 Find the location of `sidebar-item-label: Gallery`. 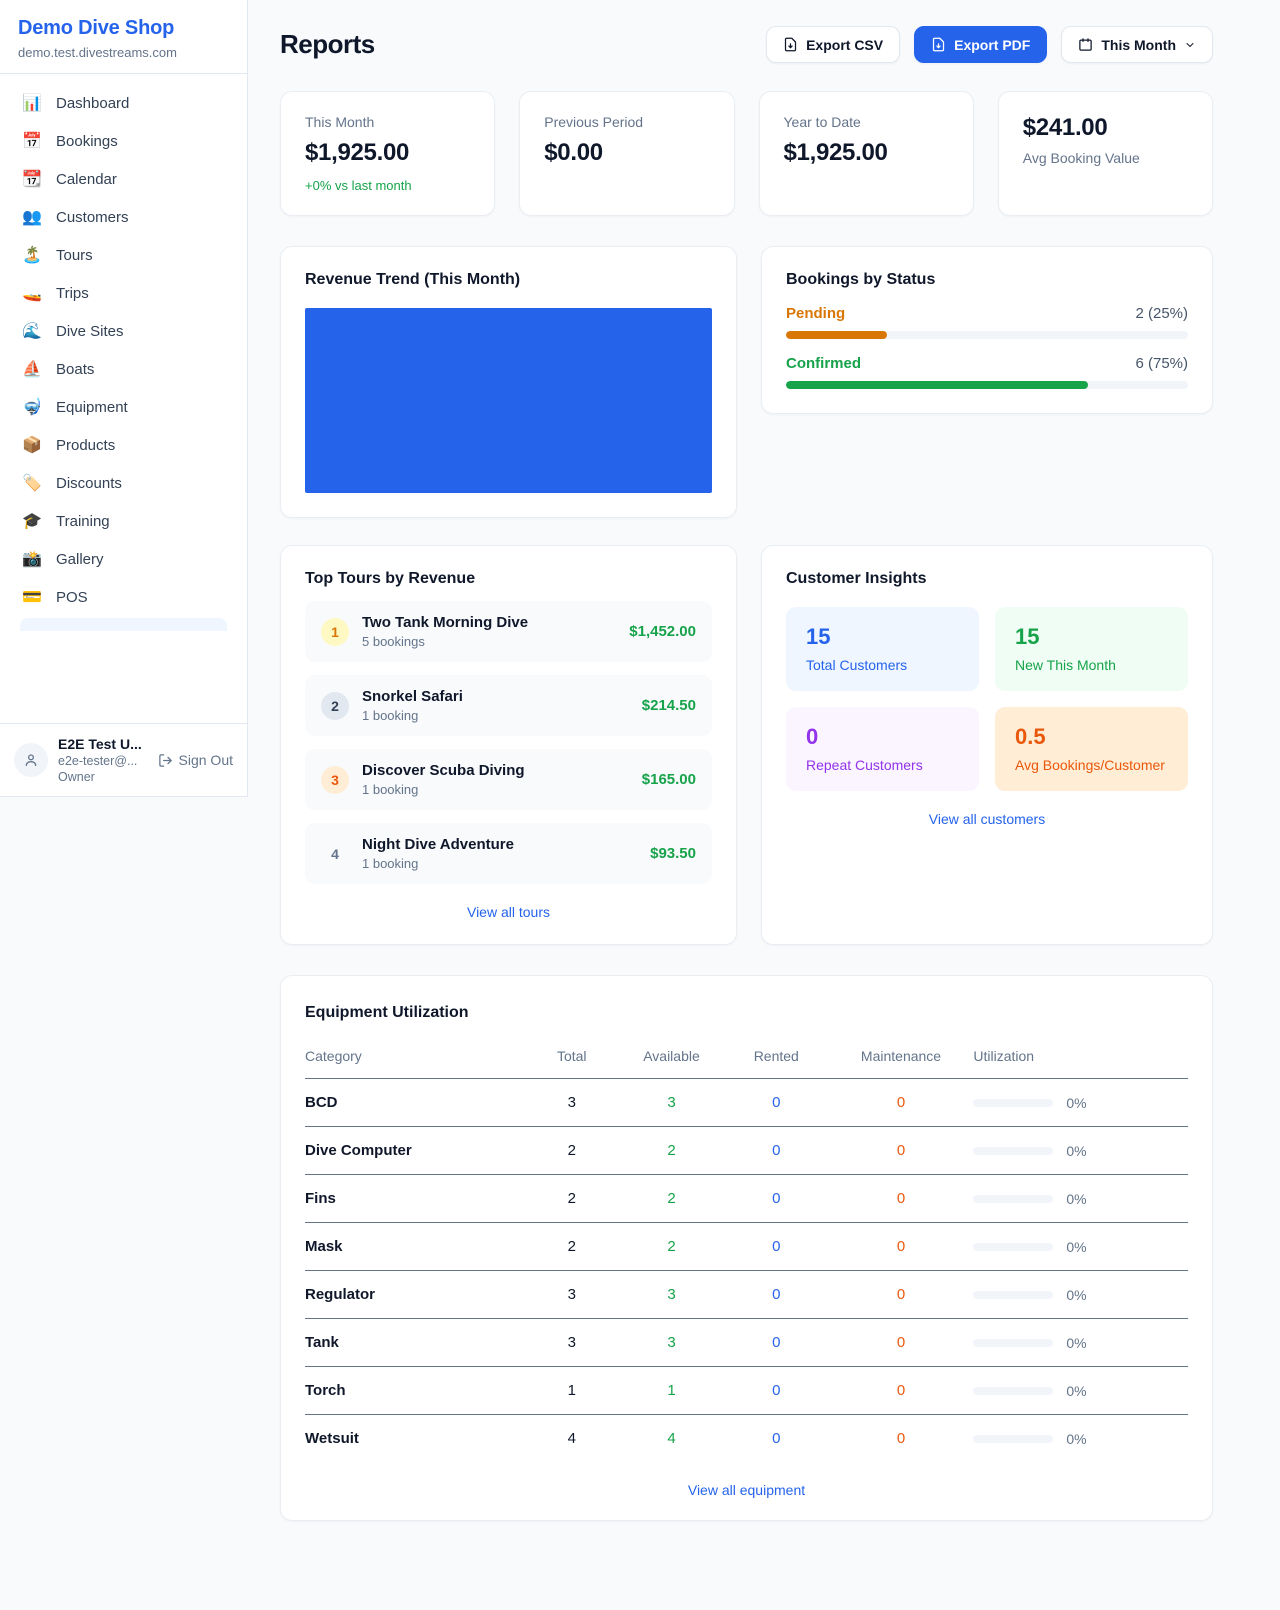

sidebar-item-label: Gallery is located at coordinates (80, 559).